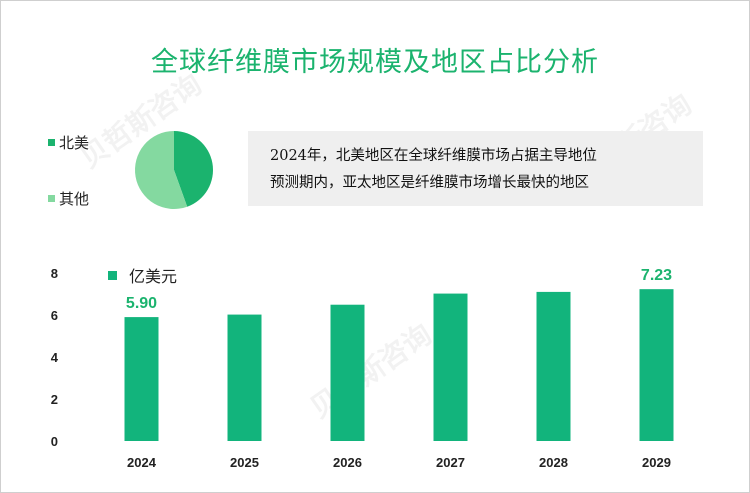 This screenshot has width=750, height=493. Describe the element at coordinates (141, 379) in the screenshot. I see `bar-2024` at that location.